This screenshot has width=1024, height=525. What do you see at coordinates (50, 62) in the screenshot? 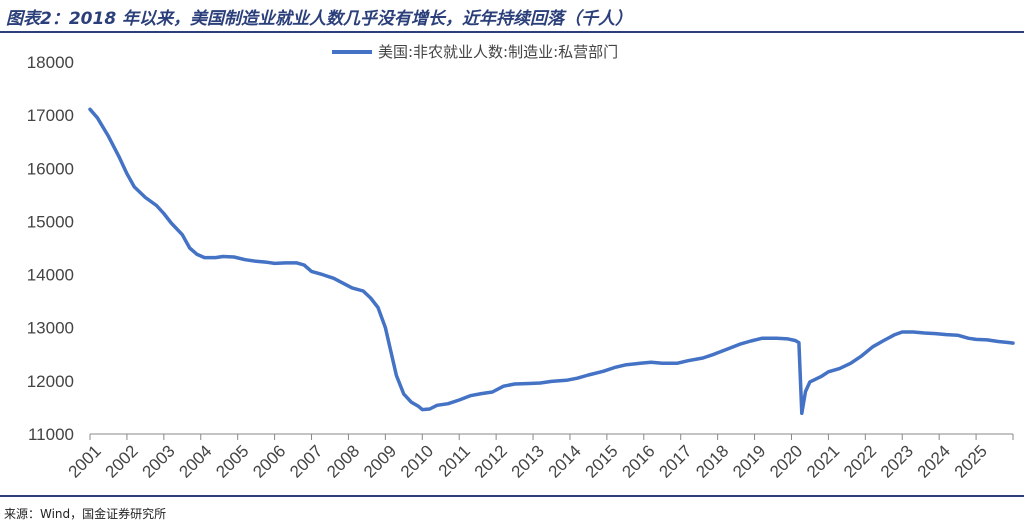
I see `y-tick-label: 18000` at bounding box center [50, 62].